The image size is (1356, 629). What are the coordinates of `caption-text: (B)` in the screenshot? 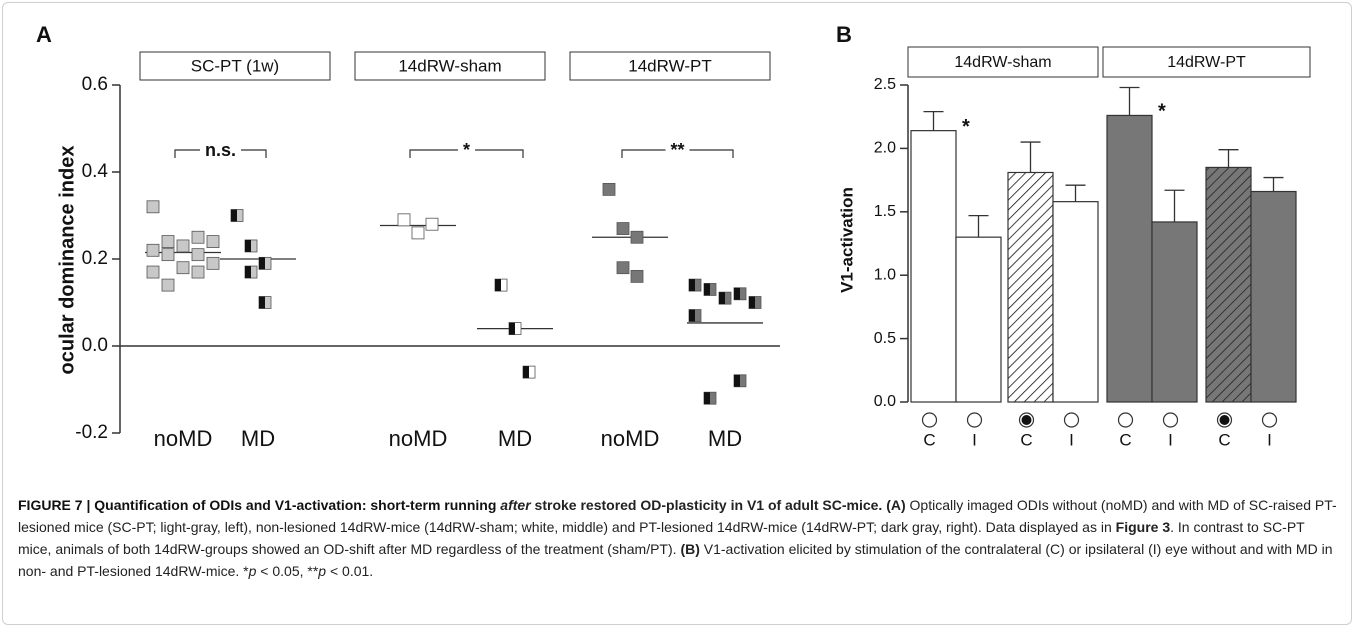 It's located at (690, 549).